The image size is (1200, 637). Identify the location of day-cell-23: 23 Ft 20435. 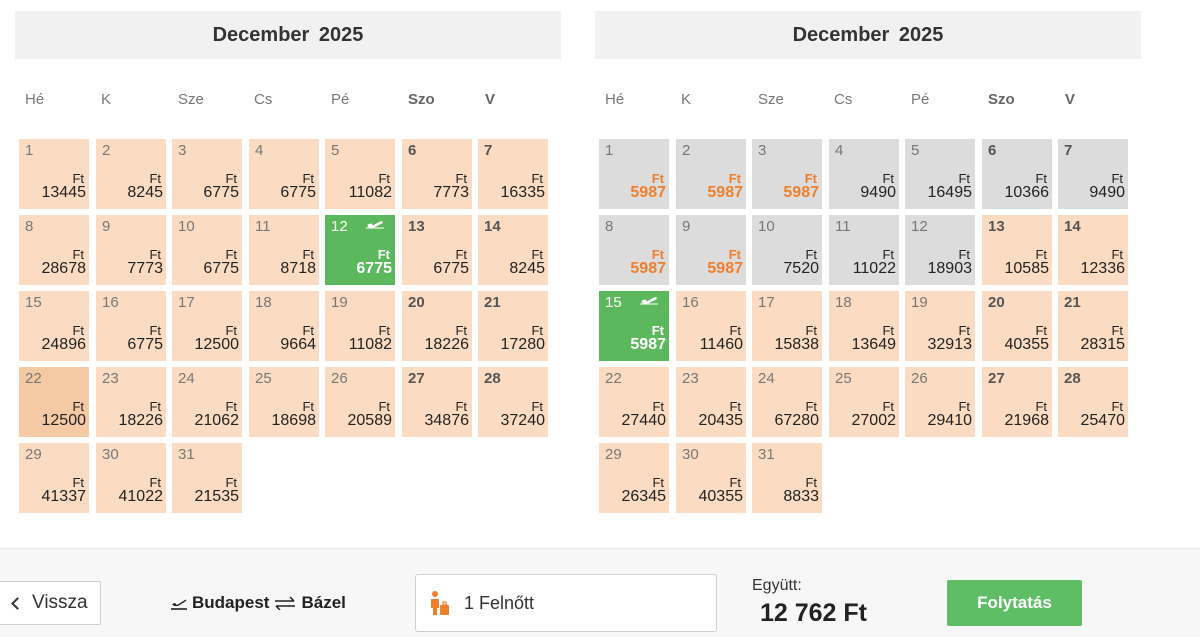
(711, 402).